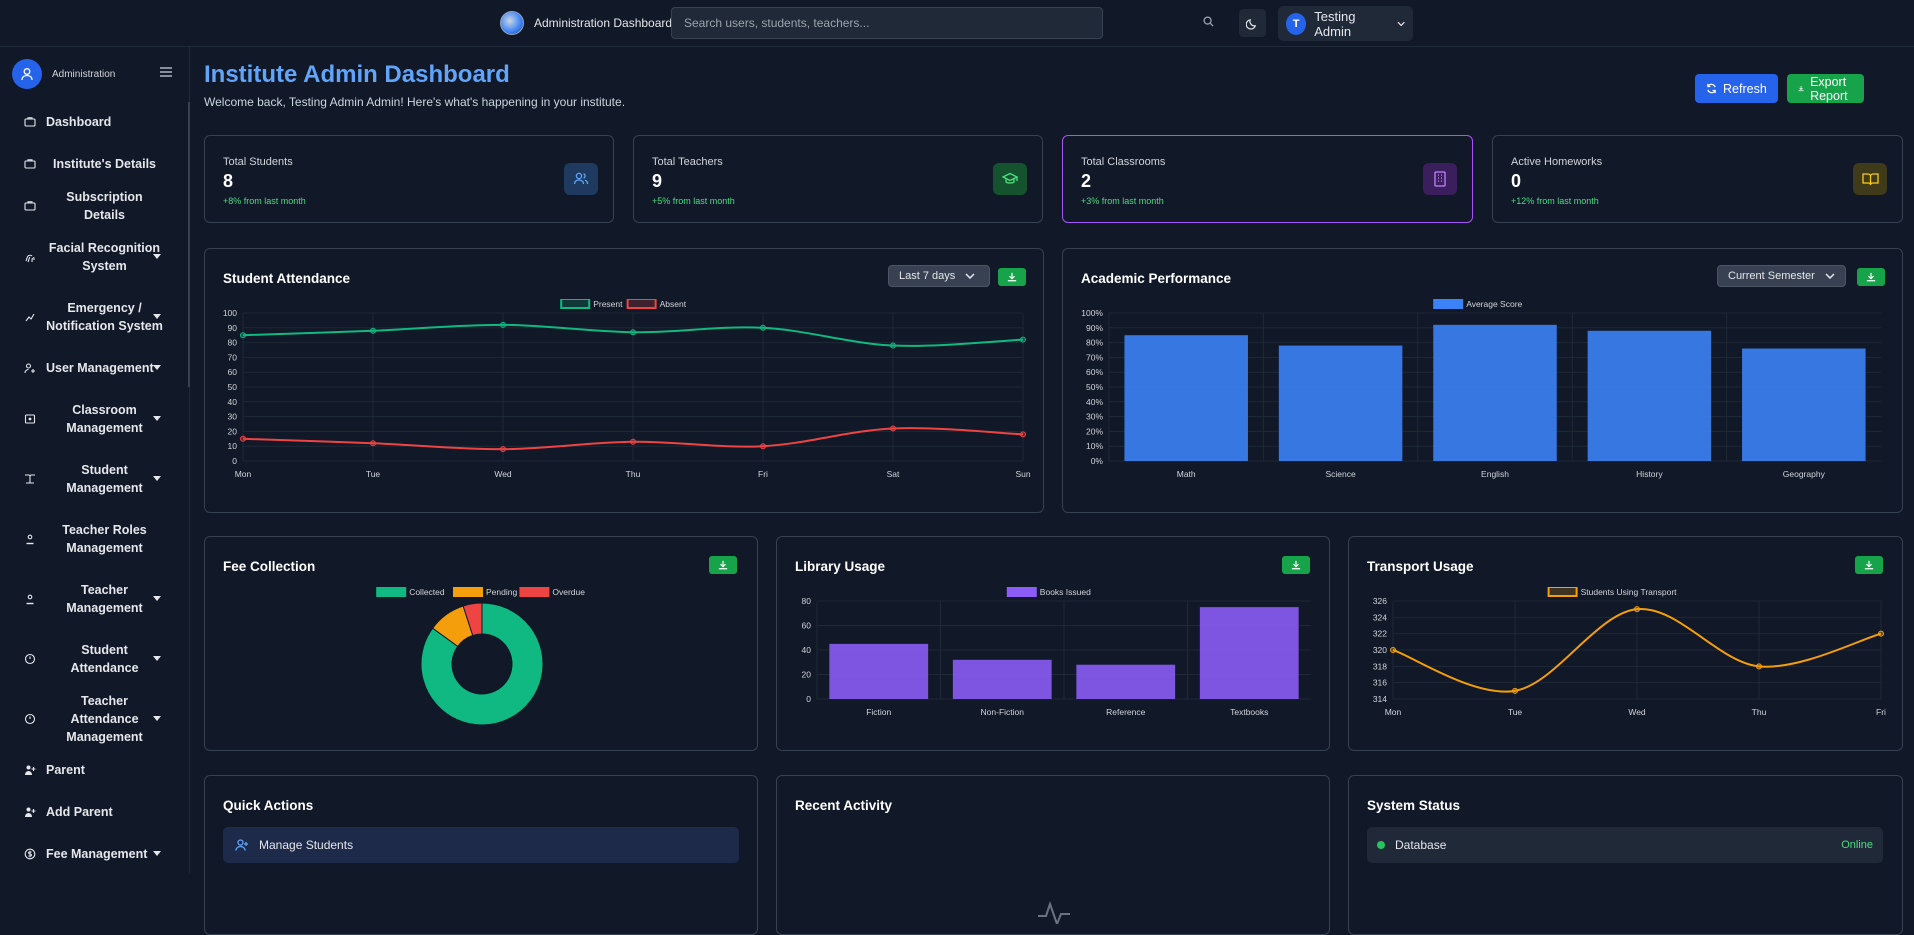  What do you see at coordinates (844, 805) in the screenshot?
I see `card-title: Recent Activity` at bounding box center [844, 805].